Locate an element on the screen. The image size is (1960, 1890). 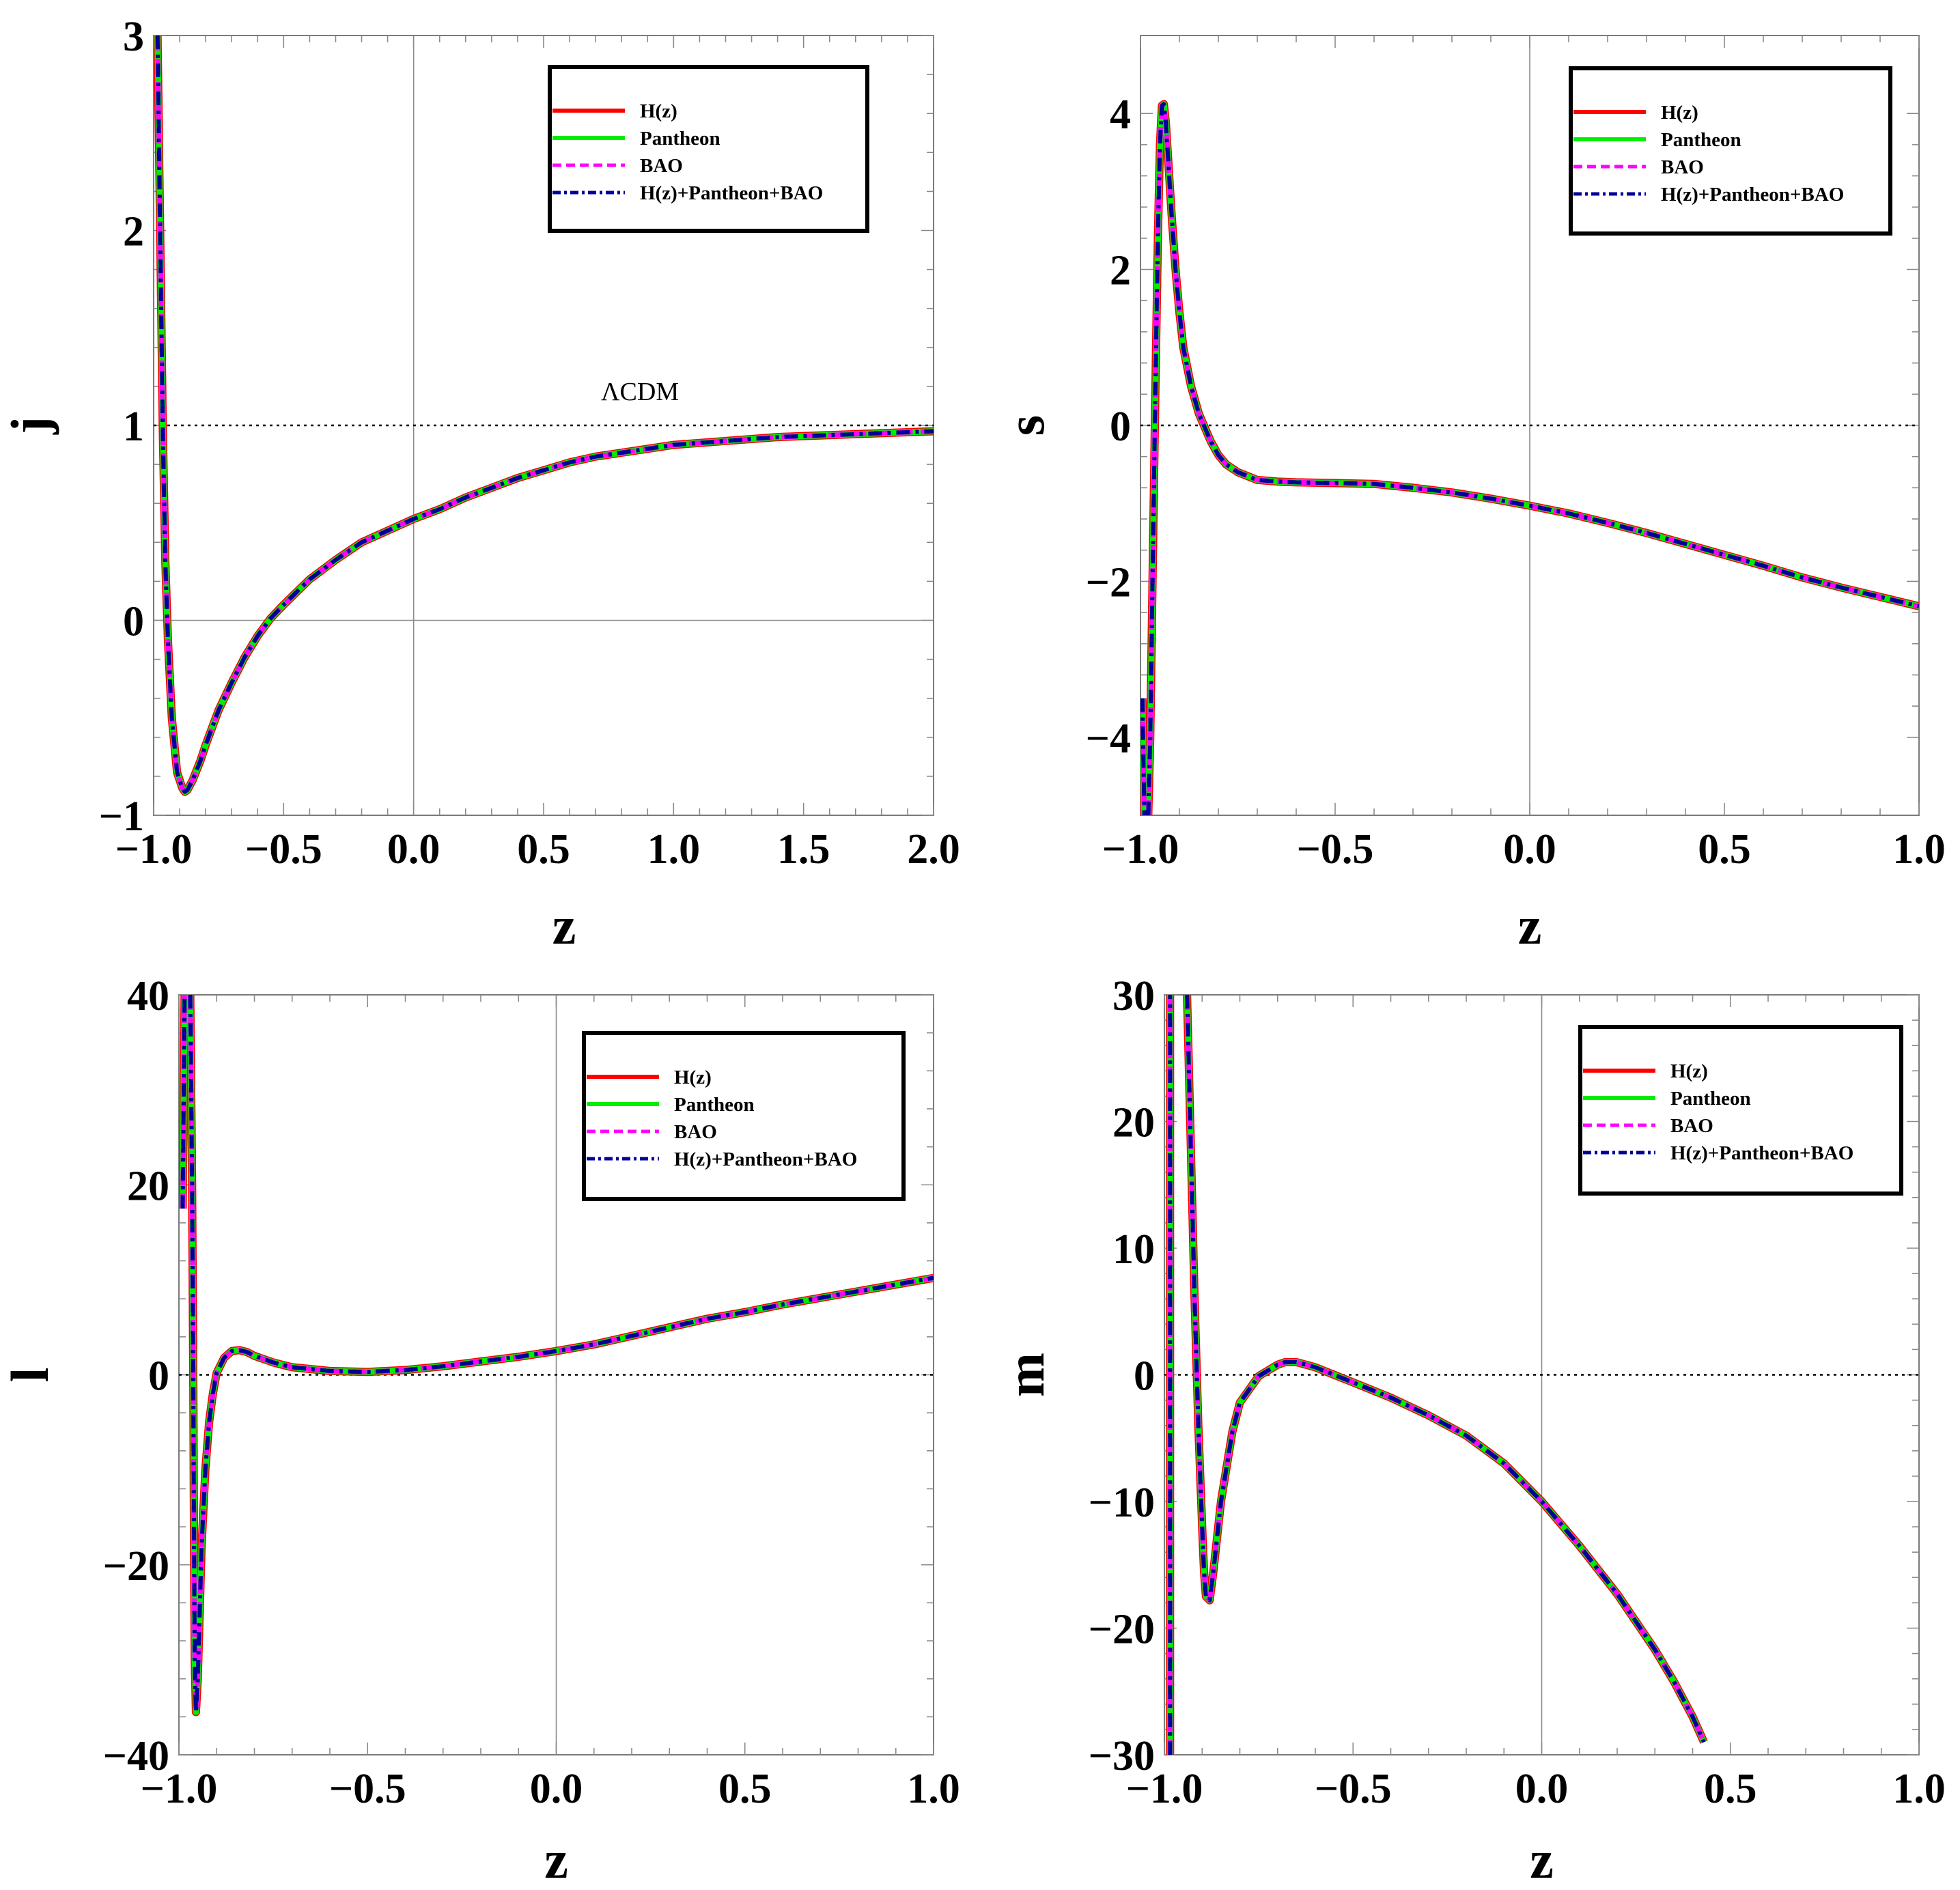
y-tick-label: −2 is located at coordinates (1108, 582).